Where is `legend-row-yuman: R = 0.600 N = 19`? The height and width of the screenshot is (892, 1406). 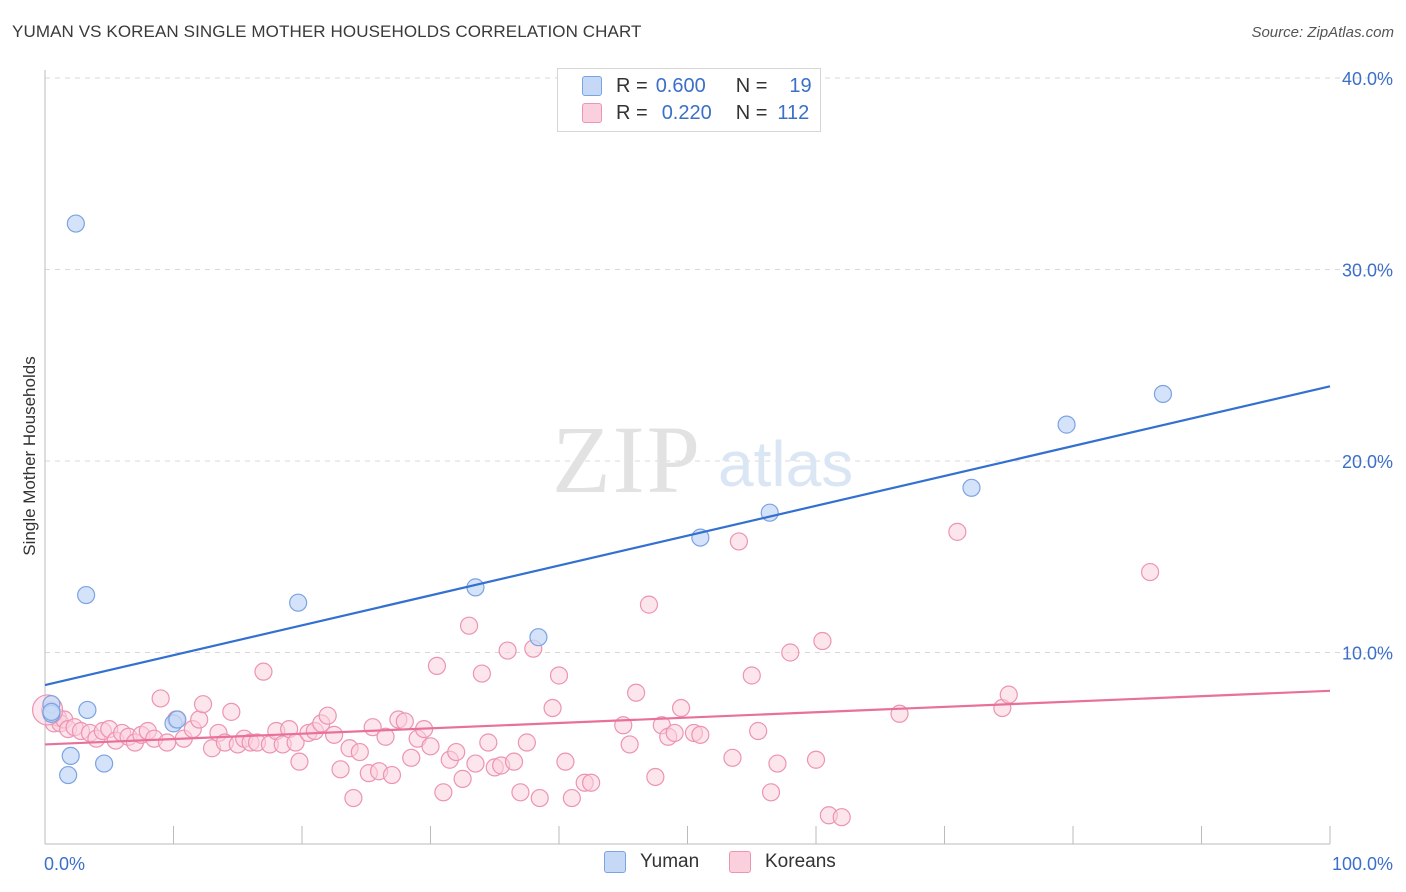
legend-row-yuman: R = 0.600 N = 19 is located at coordinates (697, 86).